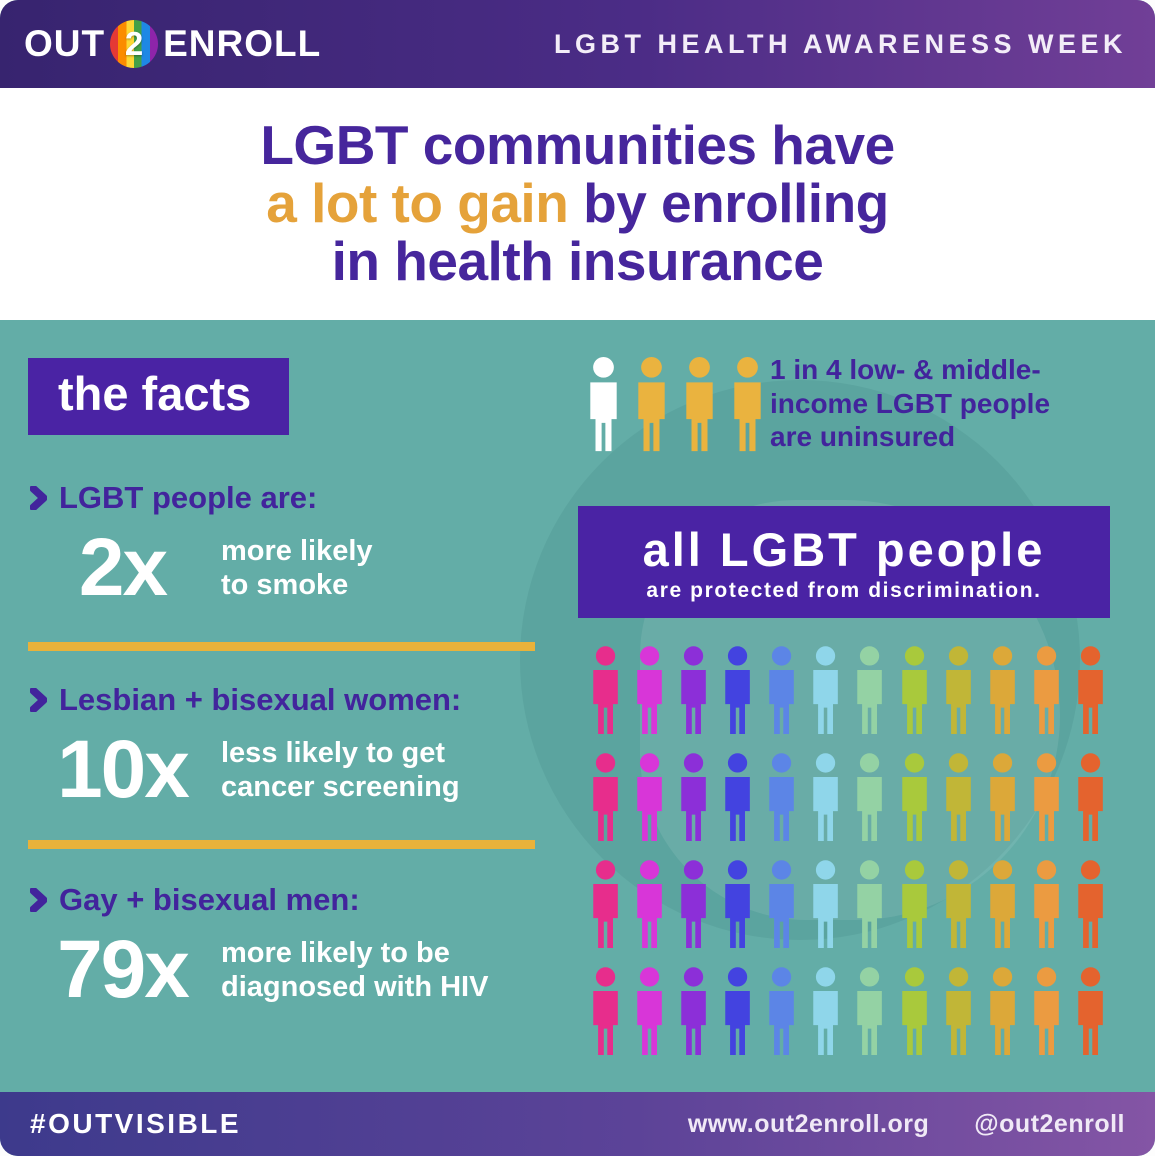 This screenshot has width=1155, height=1156. I want to click on stat-description: more likely to be diagnosed with HIV, so click(351, 970).